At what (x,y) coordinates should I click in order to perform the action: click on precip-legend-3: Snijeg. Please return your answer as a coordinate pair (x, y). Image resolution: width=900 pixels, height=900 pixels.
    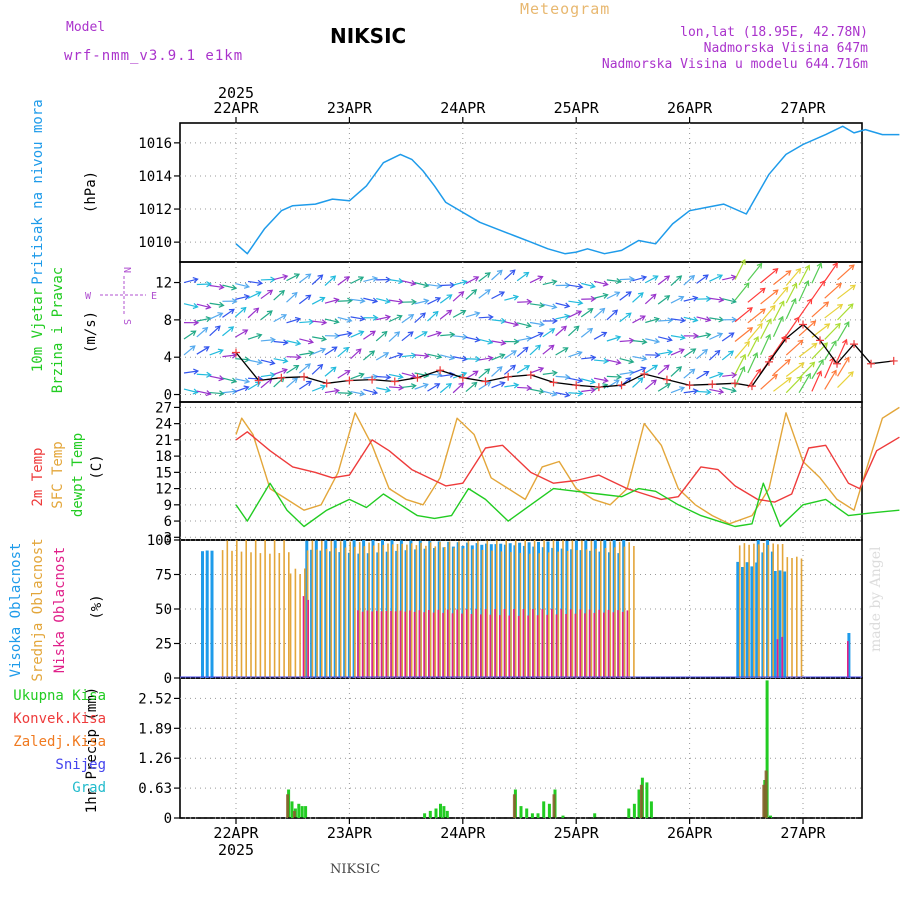
    Looking at the image, I should click on (80, 765).